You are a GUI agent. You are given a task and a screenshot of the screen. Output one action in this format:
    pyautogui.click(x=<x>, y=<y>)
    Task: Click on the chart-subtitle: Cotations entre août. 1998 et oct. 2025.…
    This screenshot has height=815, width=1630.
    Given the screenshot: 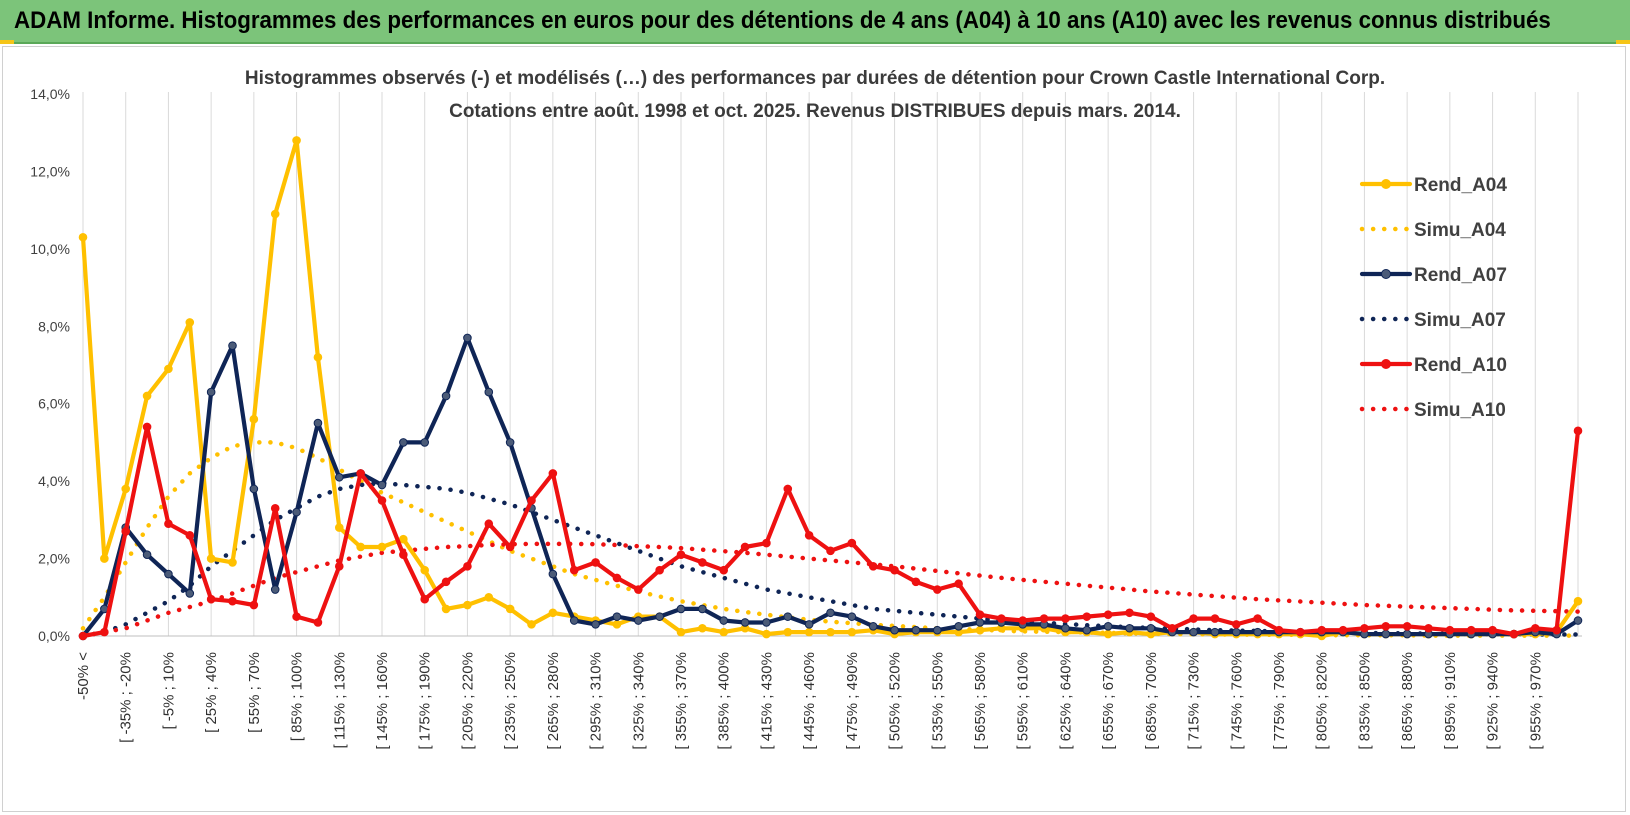 What is the action you would take?
    pyautogui.click(x=815, y=111)
    